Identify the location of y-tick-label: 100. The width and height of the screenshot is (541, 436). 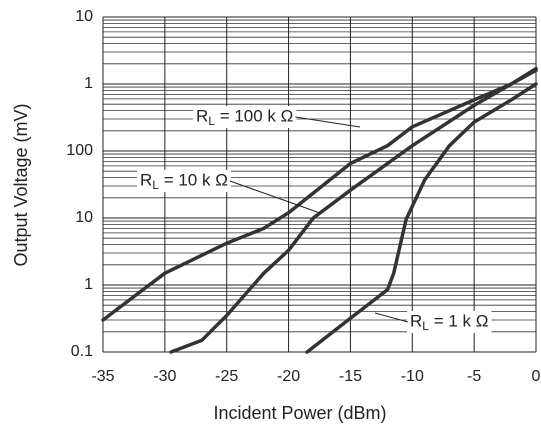
(79, 150).